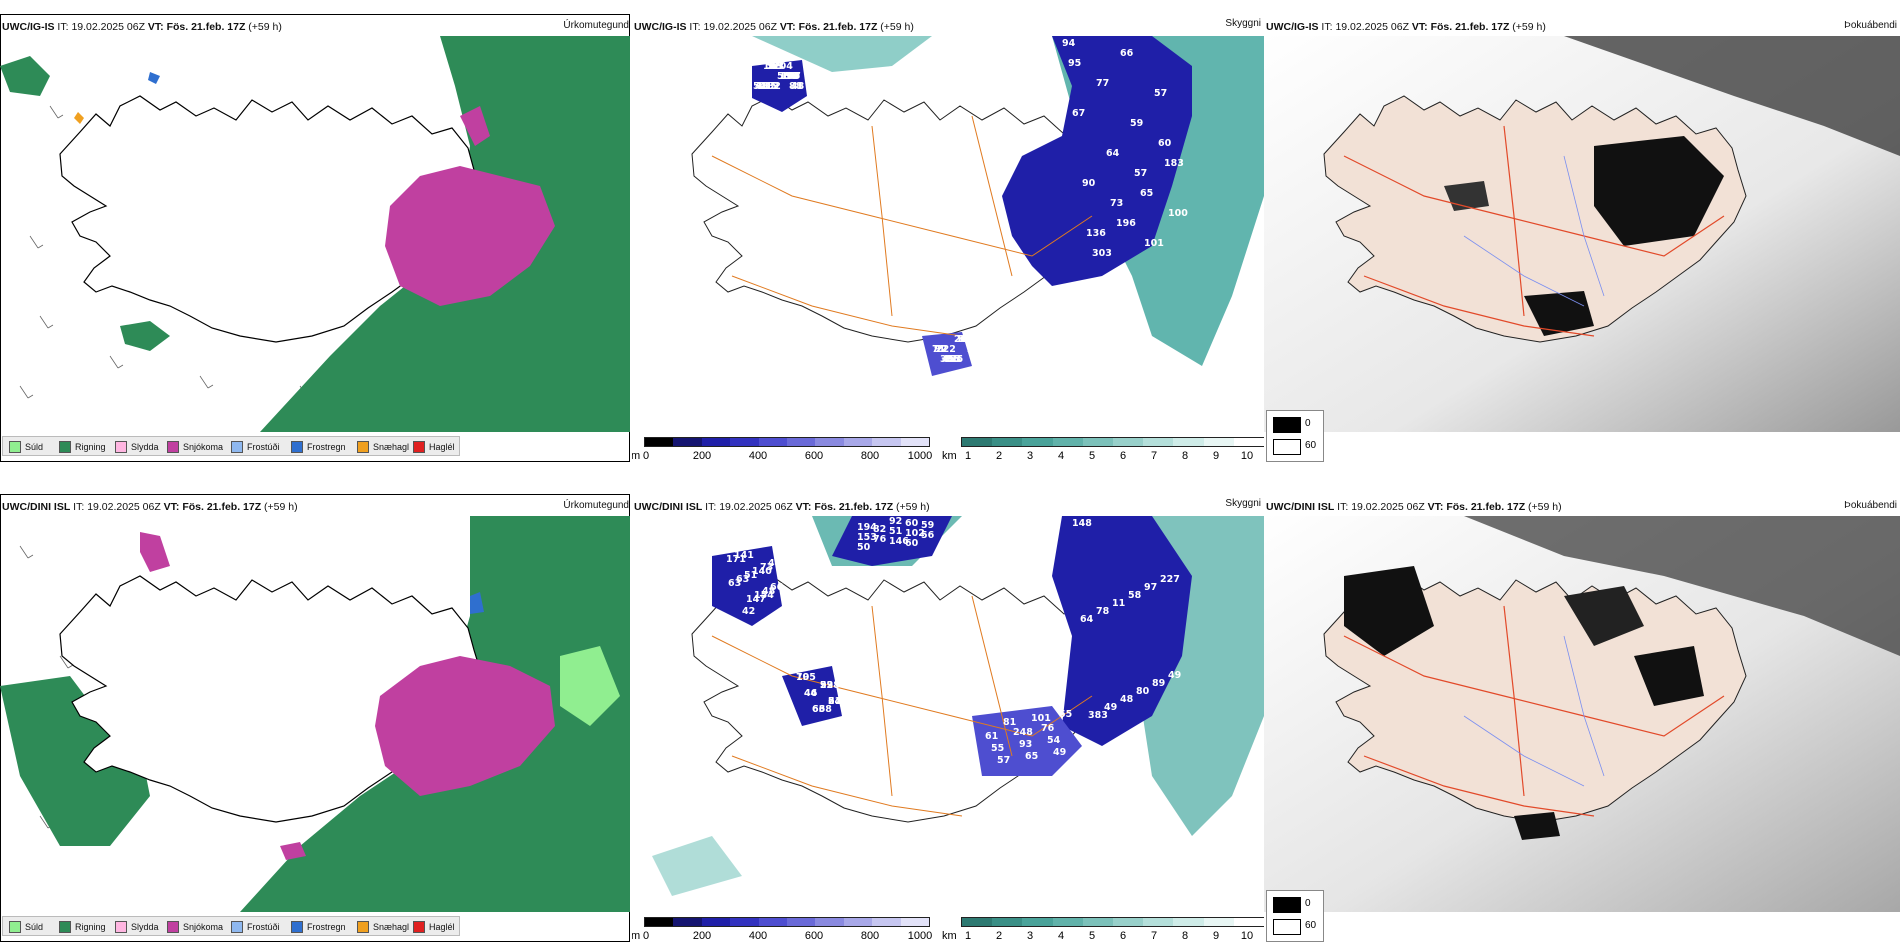  I want to click on visibility-unit: km, so click(949, 456).